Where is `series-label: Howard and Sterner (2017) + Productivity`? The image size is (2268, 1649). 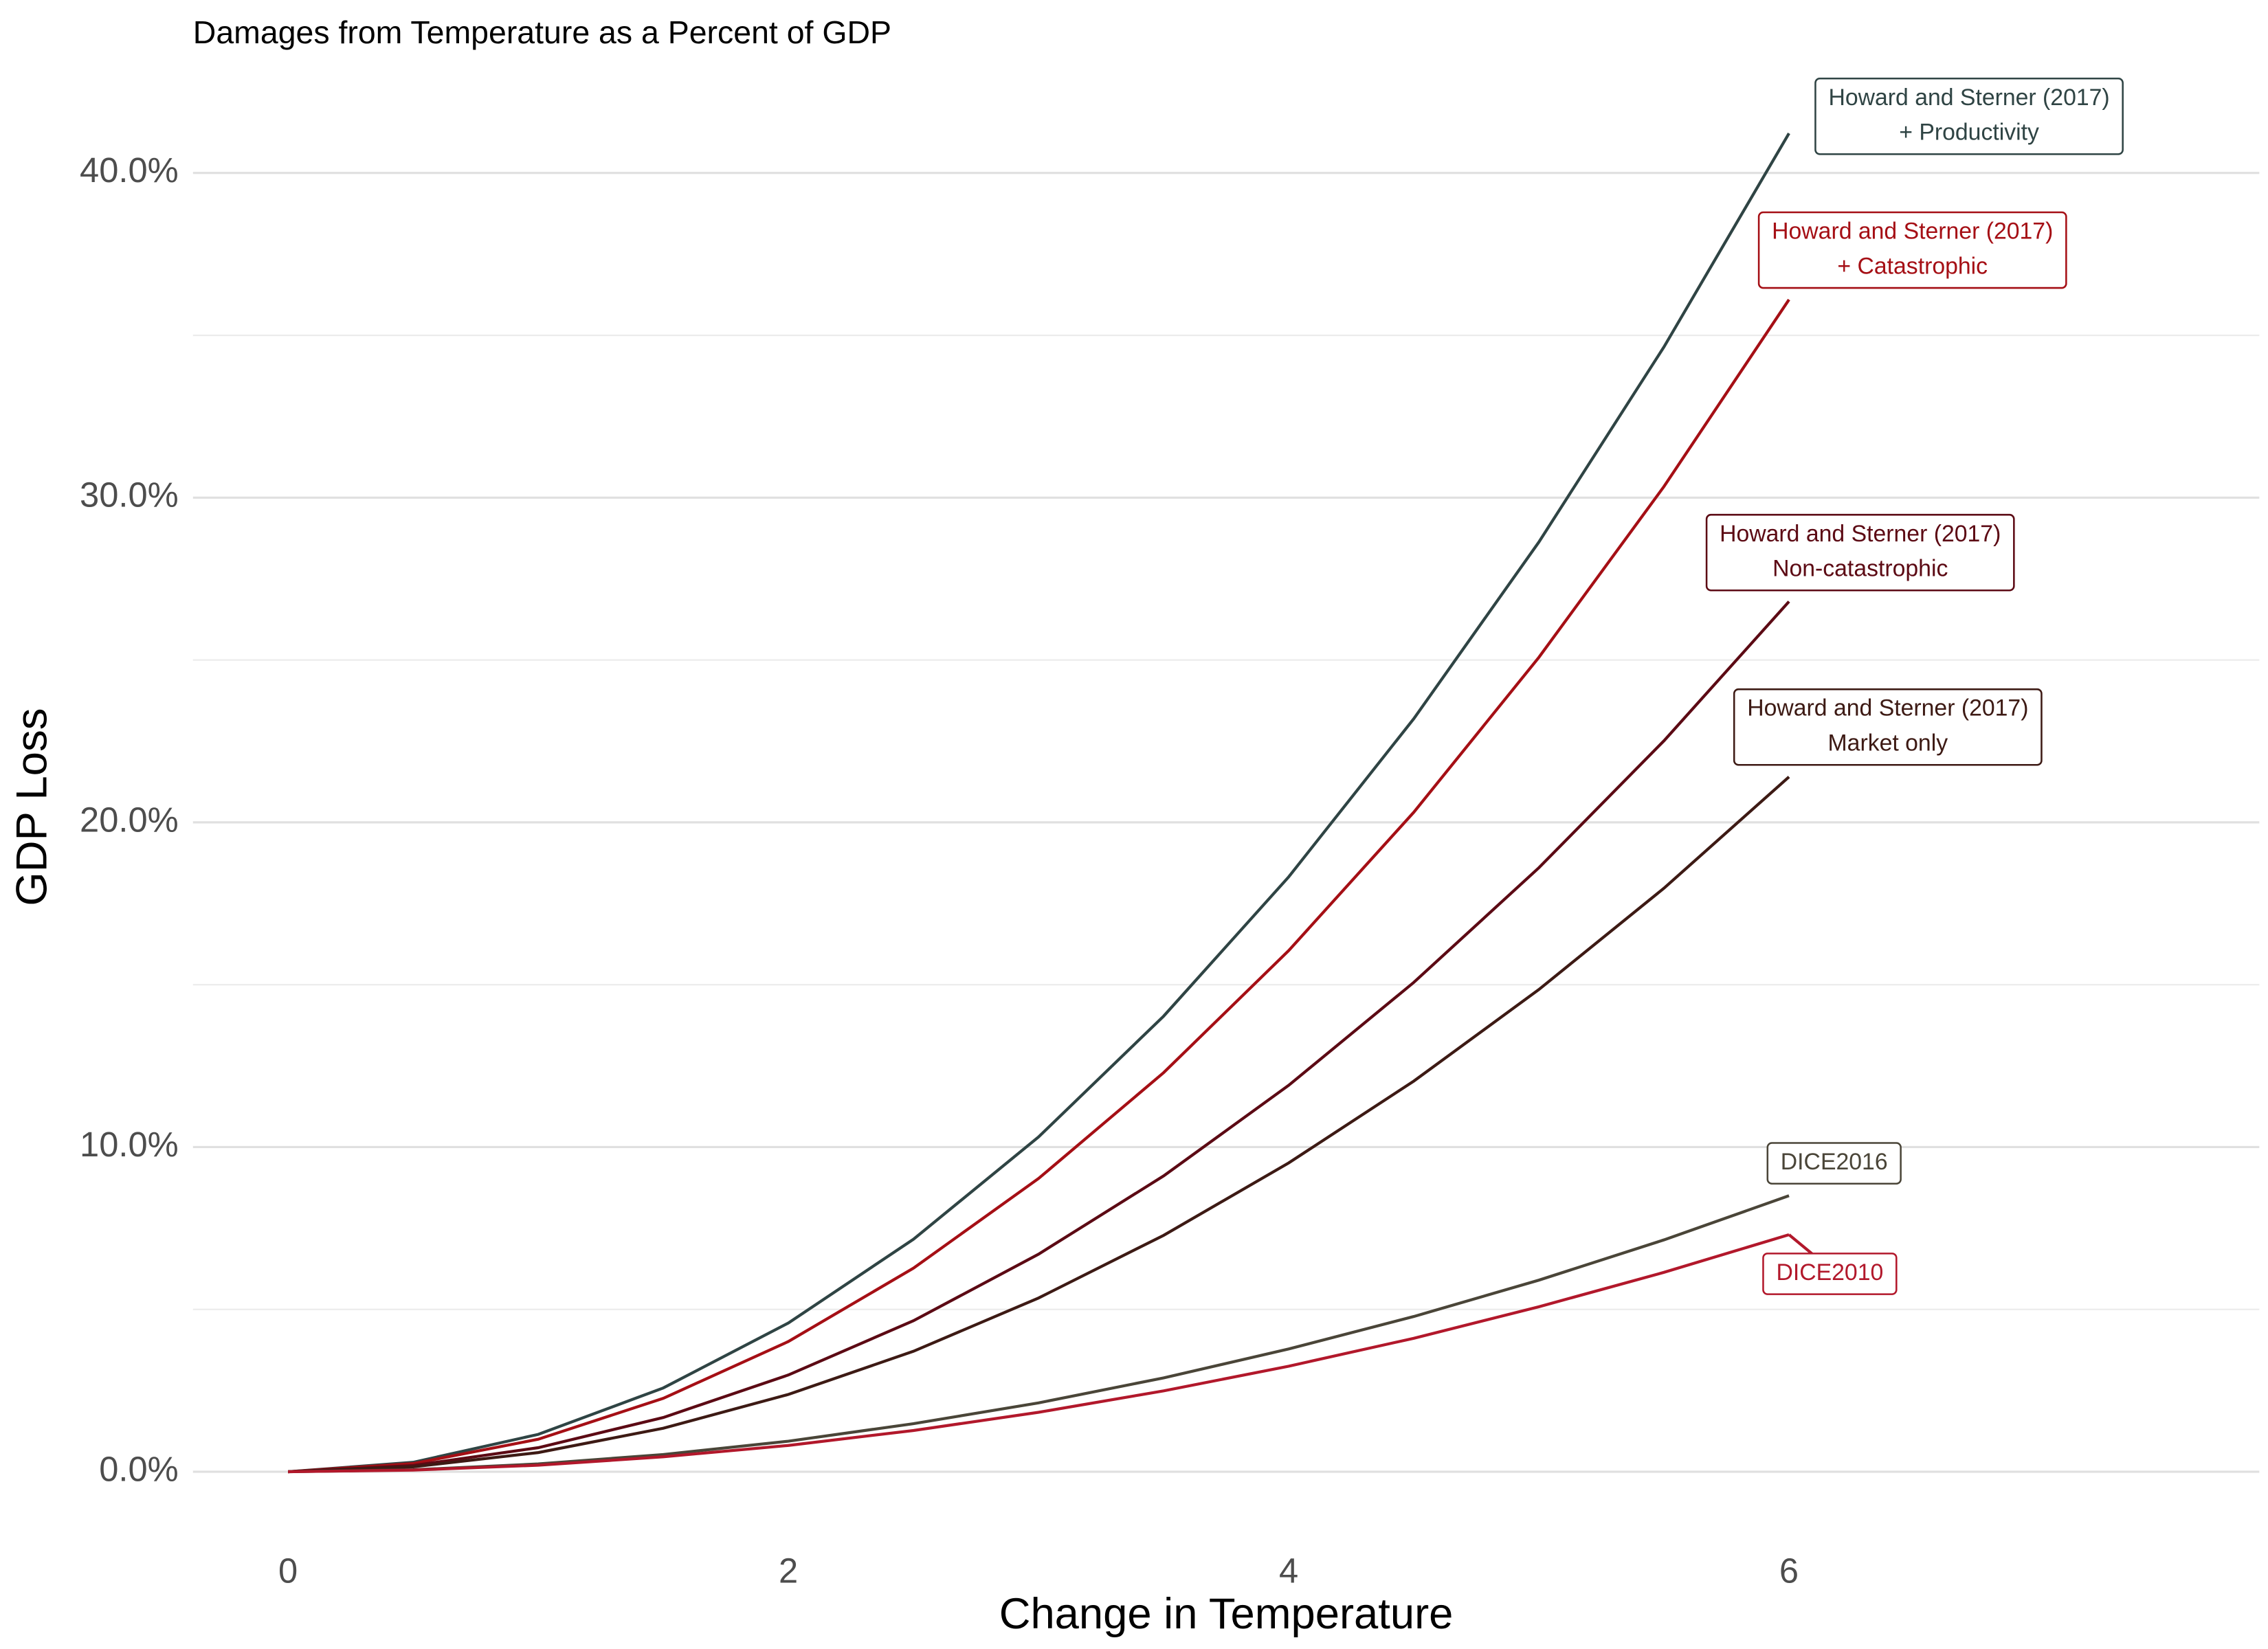 series-label: Howard and Sterner (2017) + Productivity is located at coordinates (1969, 116).